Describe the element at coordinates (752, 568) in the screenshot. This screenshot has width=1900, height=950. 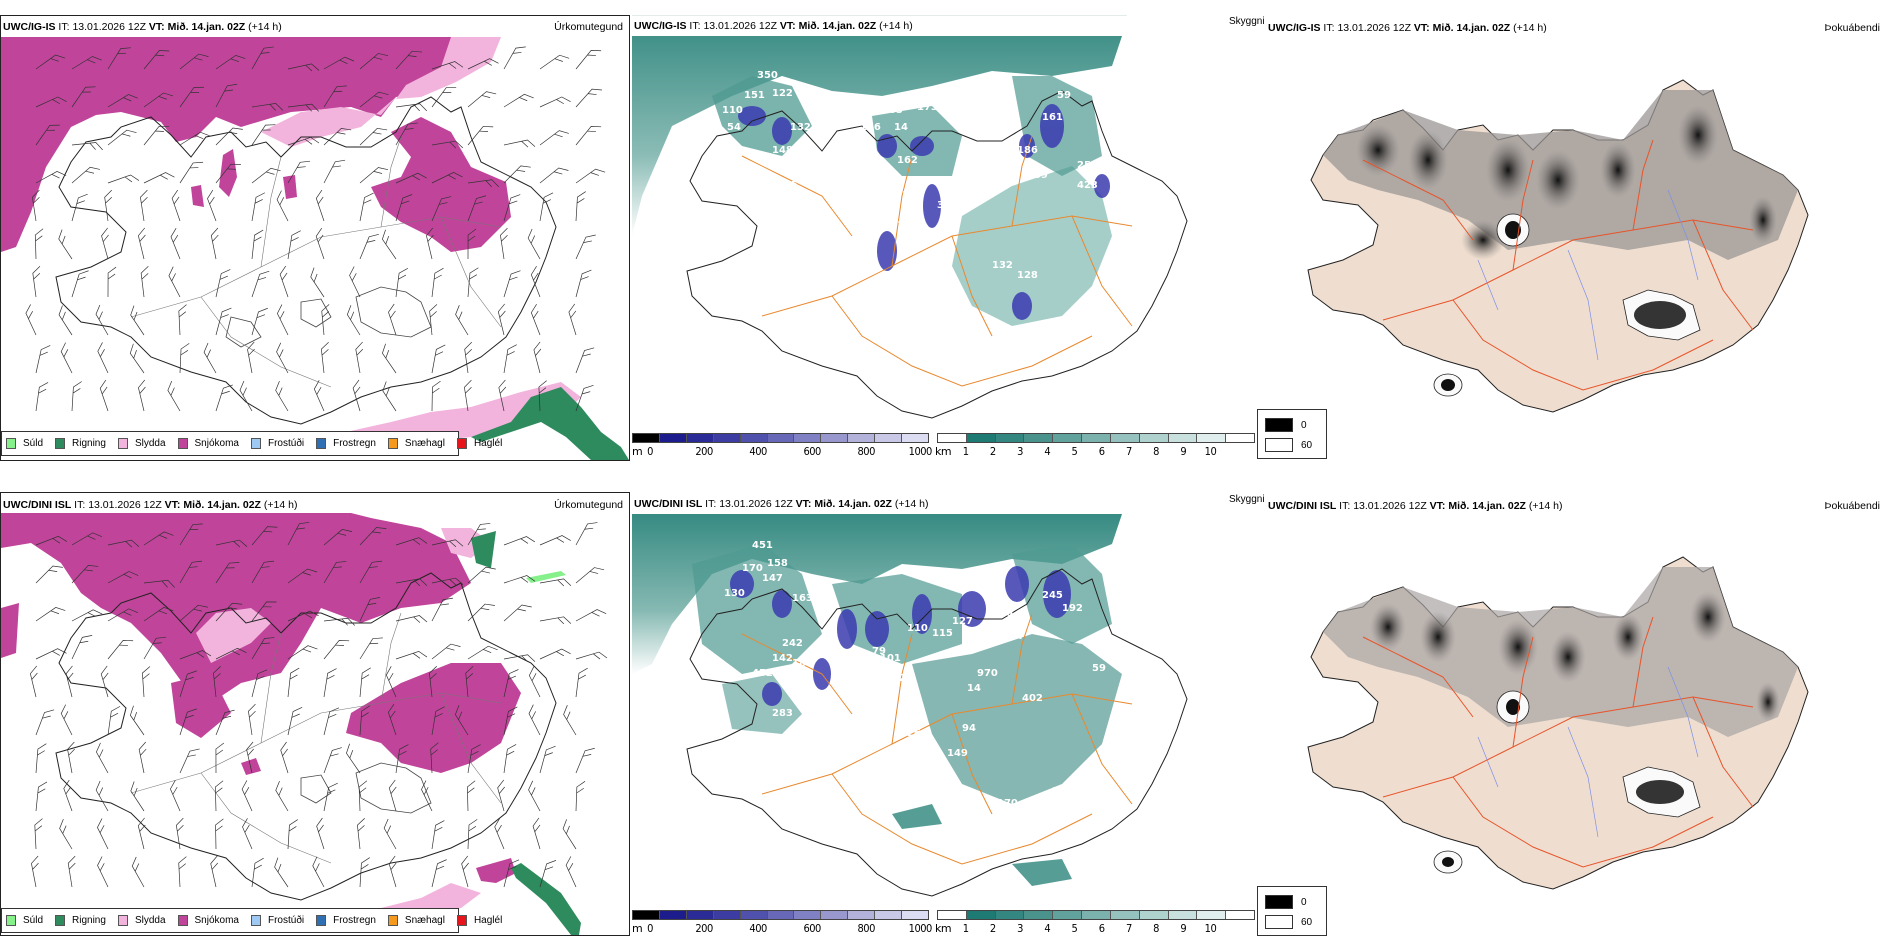
I see `visibility-value-label: 170` at that location.